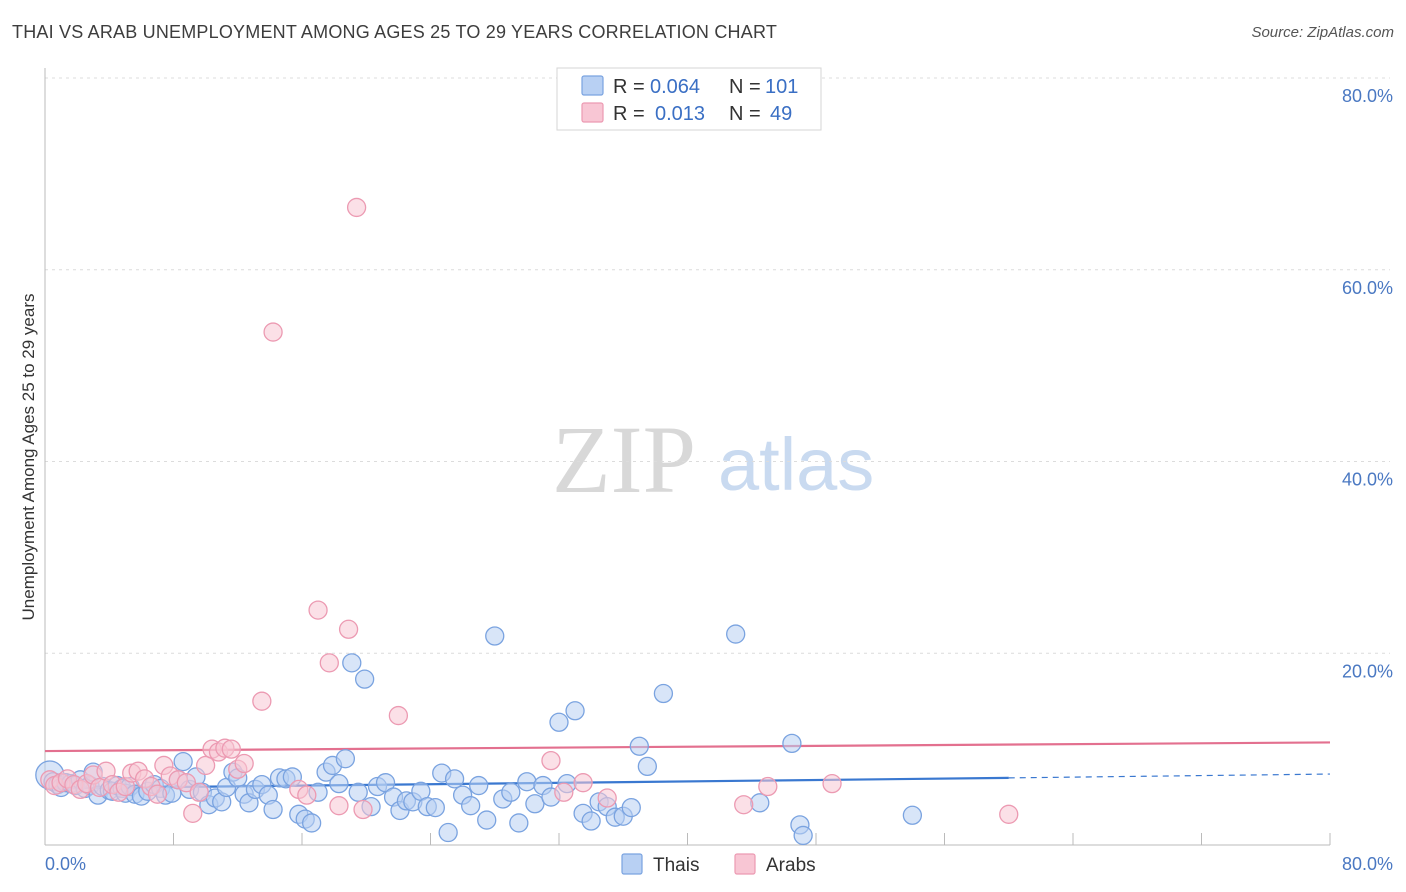 The height and width of the screenshot is (892, 1406). I want to click on series-legend-swatch-arabs, so click(745, 864).